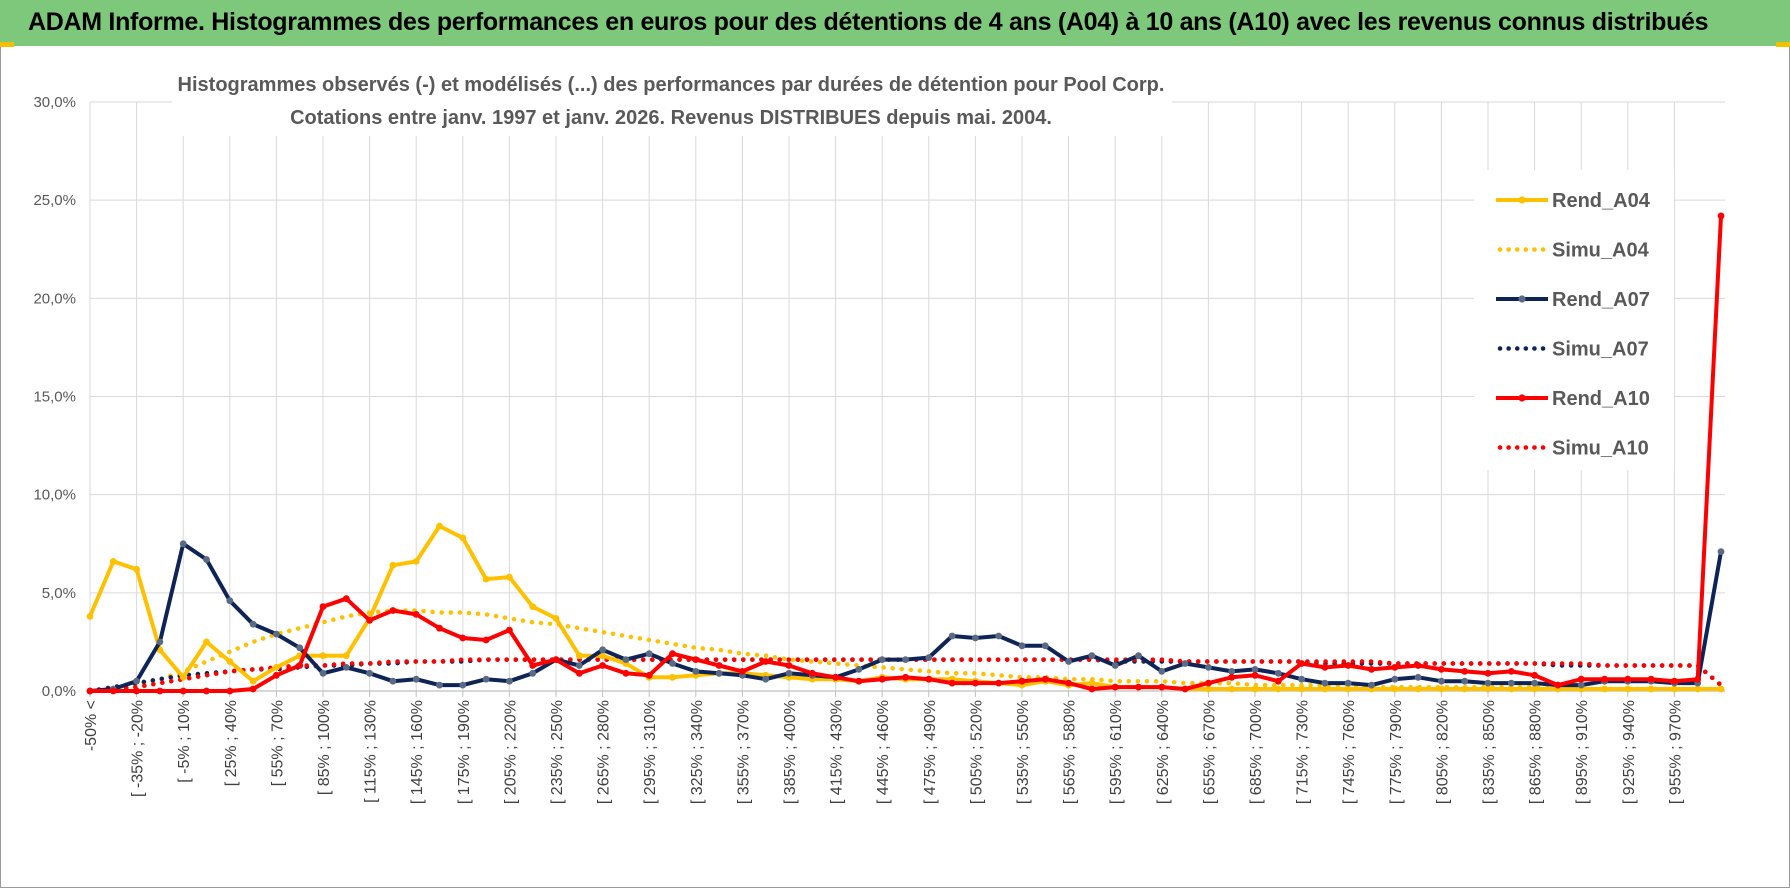 The height and width of the screenshot is (888, 1790). Describe the element at coordinates (464, 752) in the screenshot. I see `x-tick-label: [ 175% ; 190%` at that location.